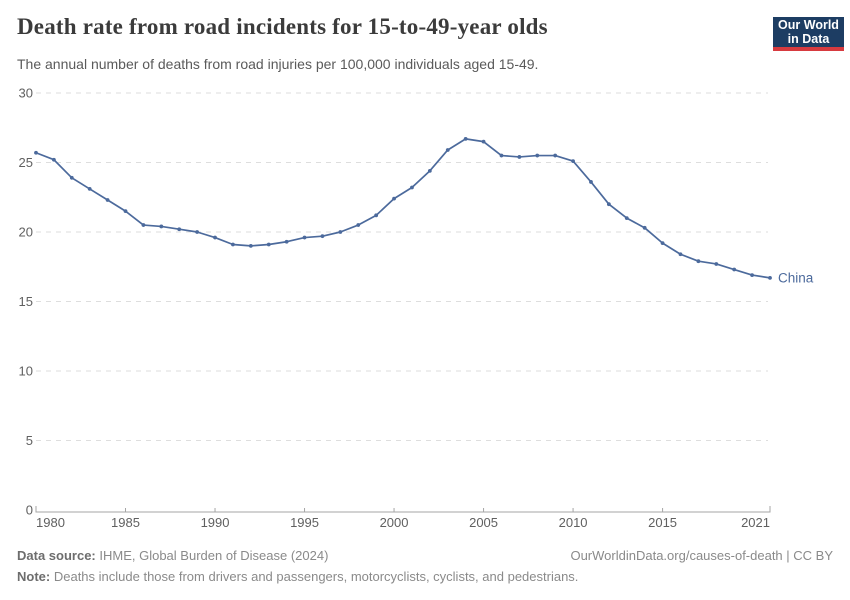  I want to click on x-tick-label: 2000, so click(394, 522).